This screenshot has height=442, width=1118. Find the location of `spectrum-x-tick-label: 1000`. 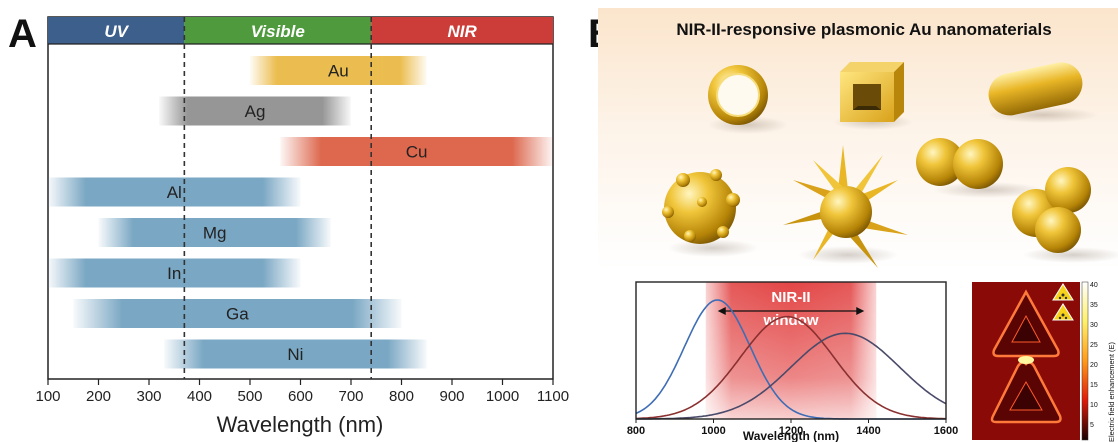

spectrum-x-tick-label: 1000 is located at coordinates (713, 431).